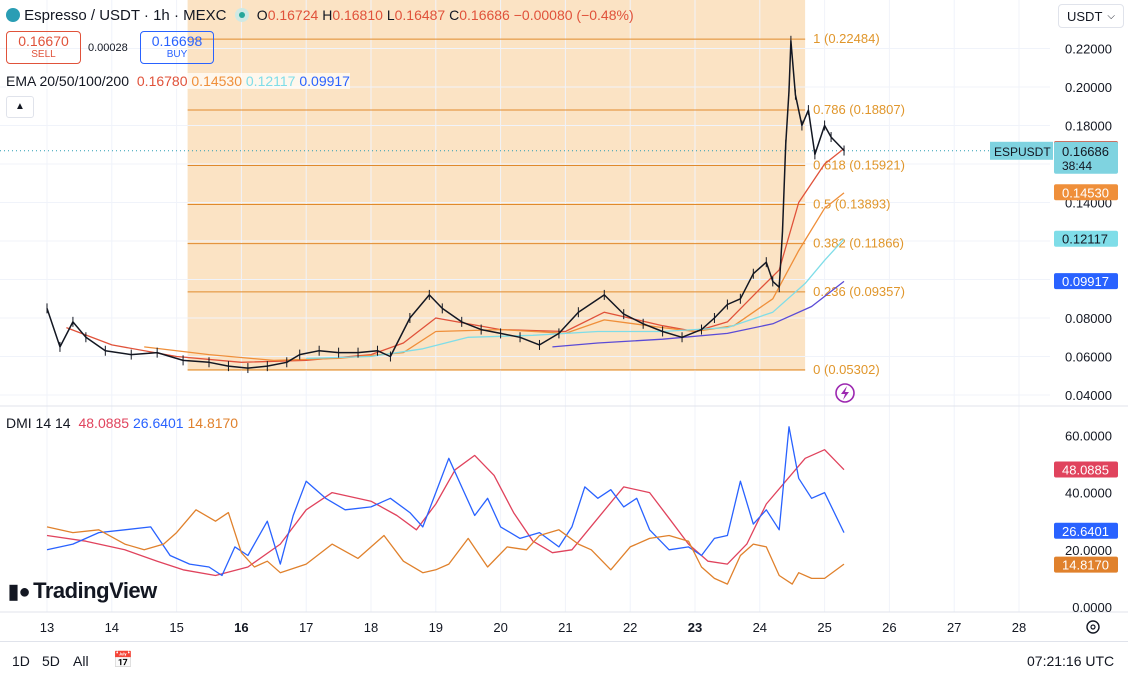  I want to click on currency-select: USDT ⌵, so click(1091, 16).